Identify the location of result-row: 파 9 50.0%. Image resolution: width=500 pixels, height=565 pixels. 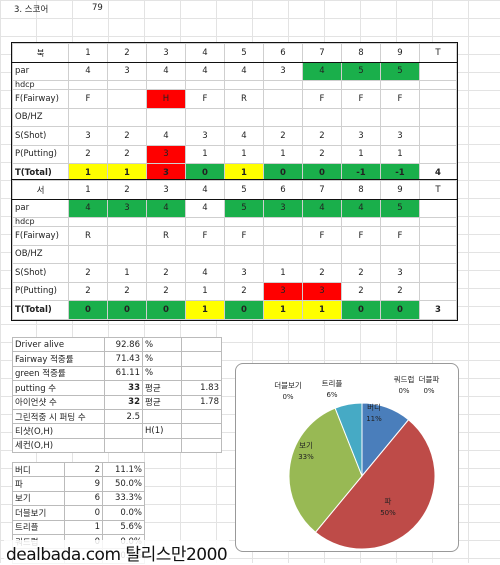
(78, 484).